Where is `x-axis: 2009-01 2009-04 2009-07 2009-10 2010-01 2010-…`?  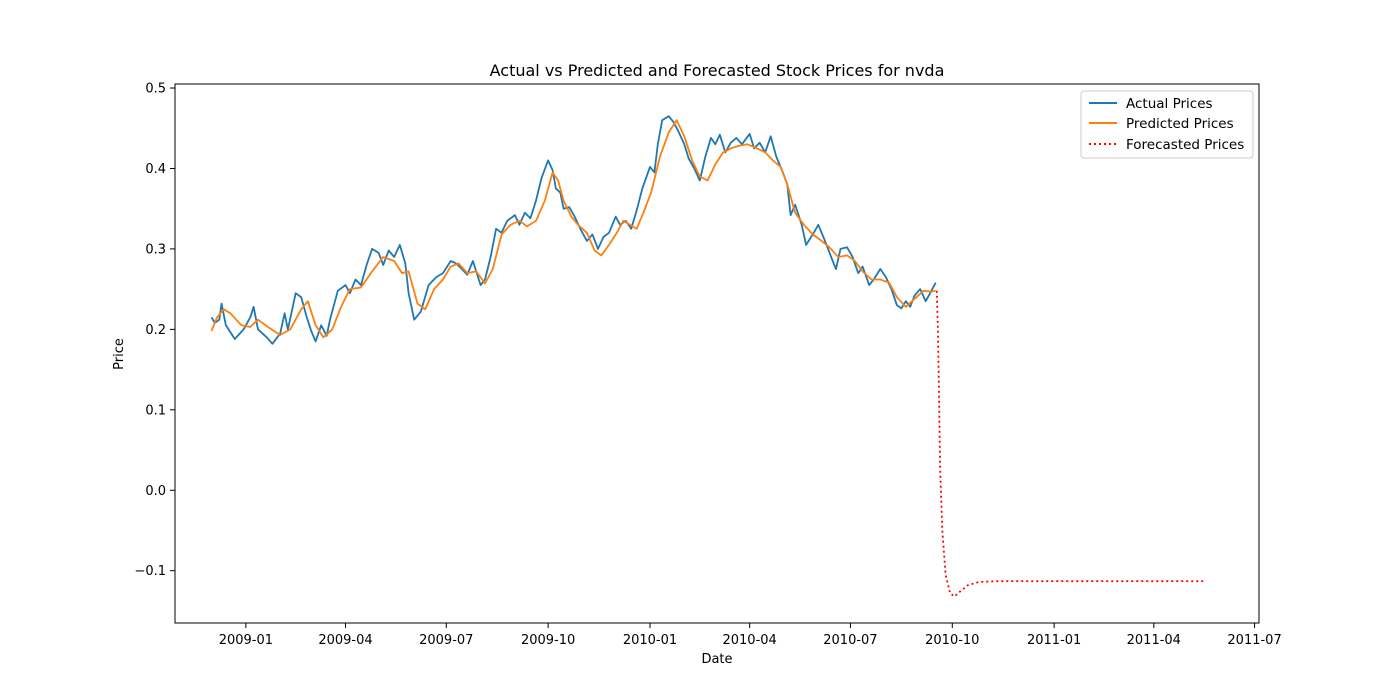 x-axis: 2009-01 2009-04 2009-07 2009-10 2010-01 2010-… is located at coordinates (750, 635).